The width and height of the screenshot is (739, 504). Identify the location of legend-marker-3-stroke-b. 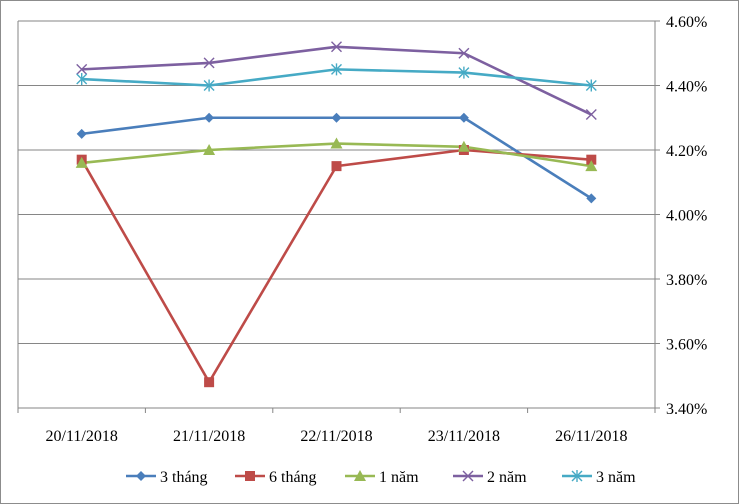
(468, 476).